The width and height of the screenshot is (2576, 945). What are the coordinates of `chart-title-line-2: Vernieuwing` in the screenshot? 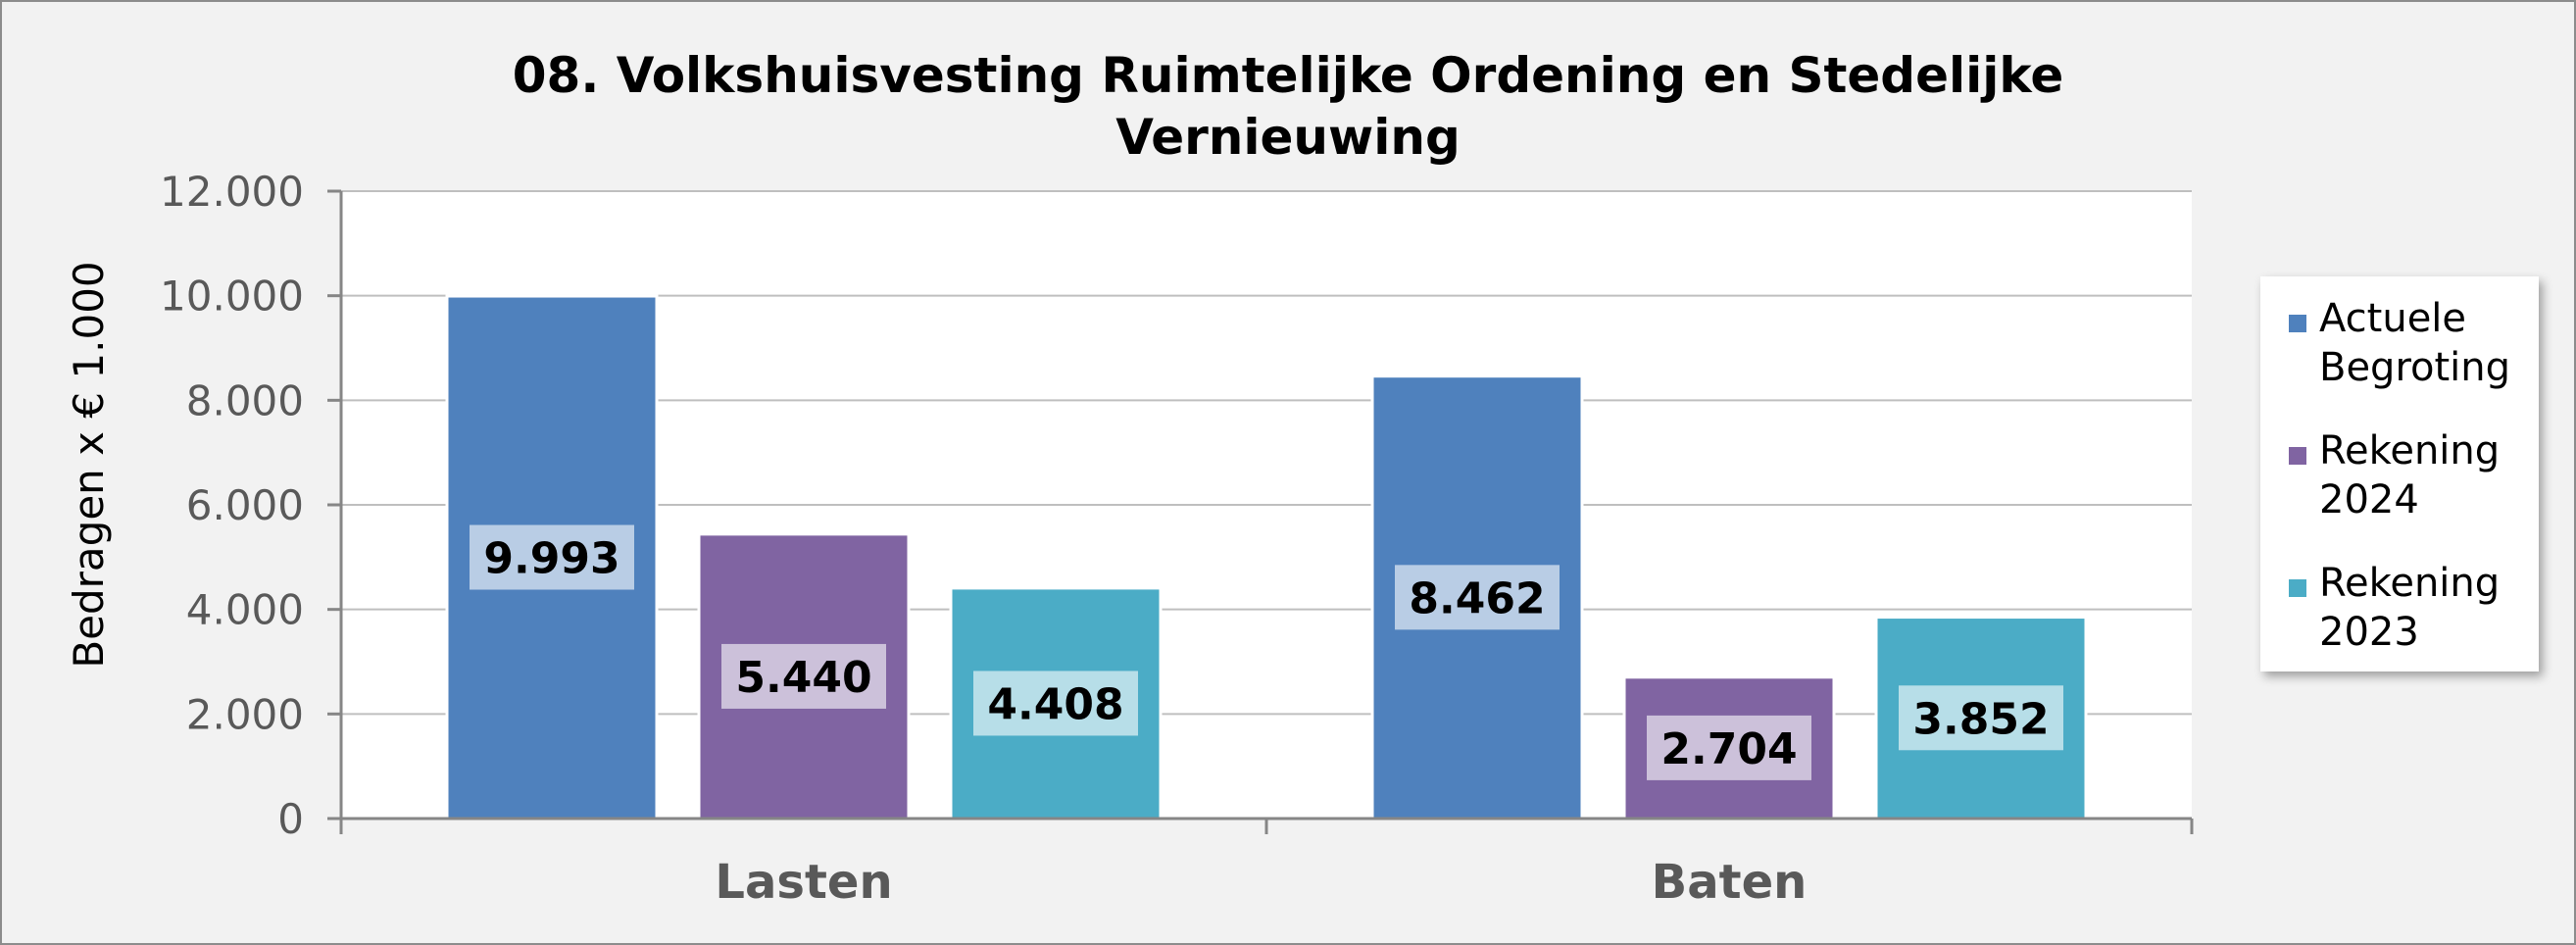 It's located at (1288, 137).